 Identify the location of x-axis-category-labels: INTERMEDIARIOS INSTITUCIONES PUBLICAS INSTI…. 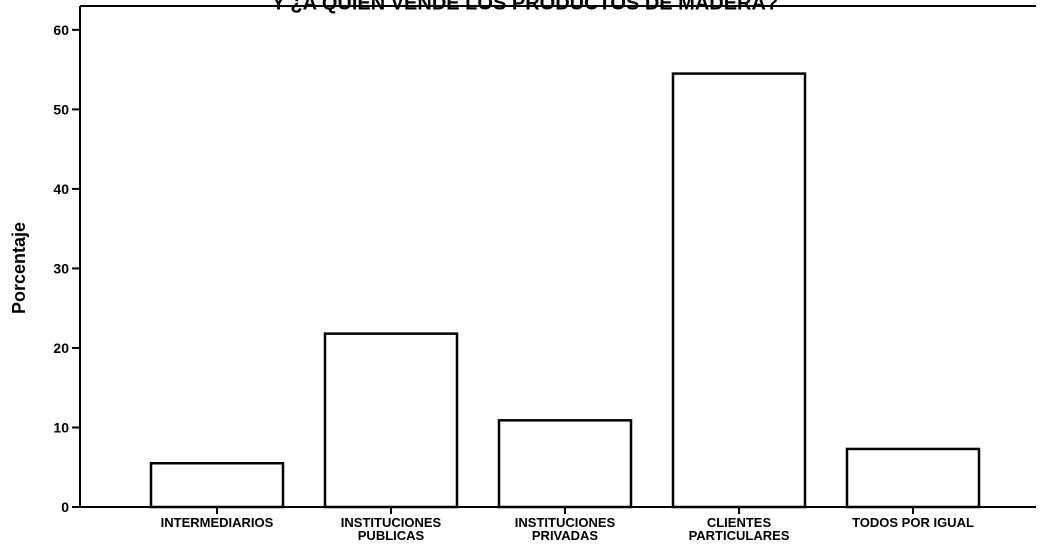
(567, 525).